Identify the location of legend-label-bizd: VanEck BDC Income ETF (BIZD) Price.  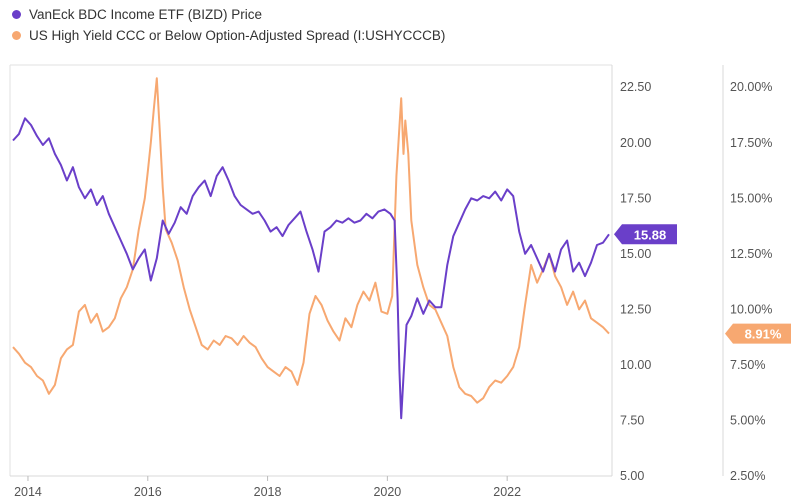
(146, 14).